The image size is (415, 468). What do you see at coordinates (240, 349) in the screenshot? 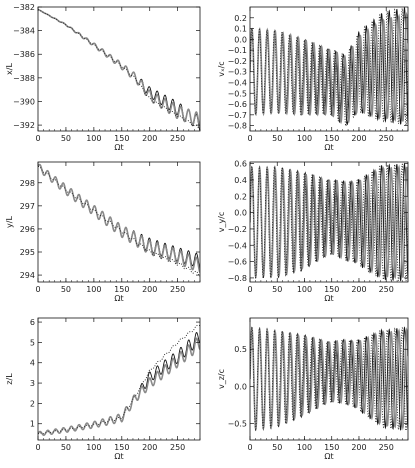
I see `y-tick-label: 0.5` at bounding box center [240, 349].